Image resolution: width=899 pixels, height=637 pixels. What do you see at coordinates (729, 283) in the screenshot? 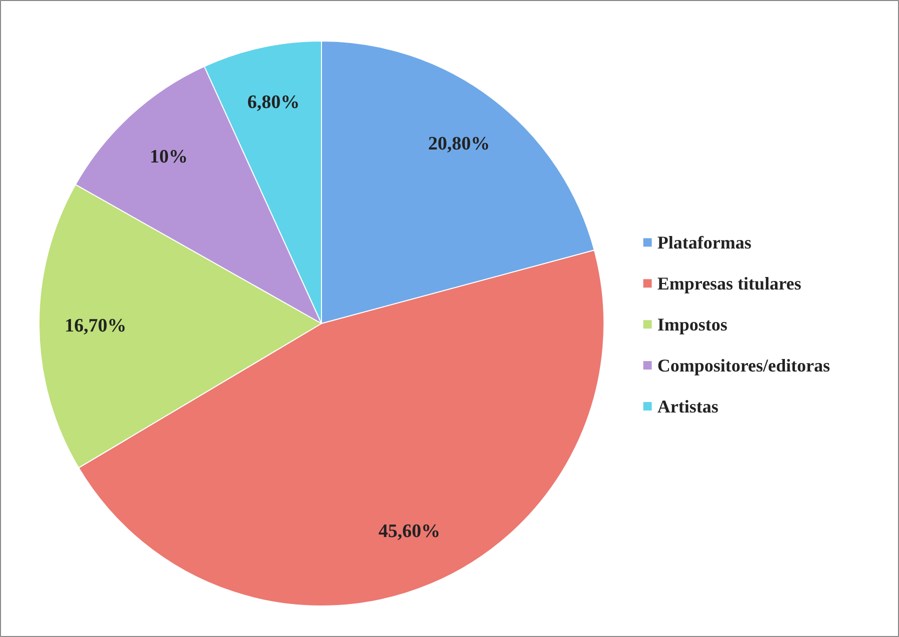
I see `legend-label: Empresas titulares` at bounding box center [729, 283].